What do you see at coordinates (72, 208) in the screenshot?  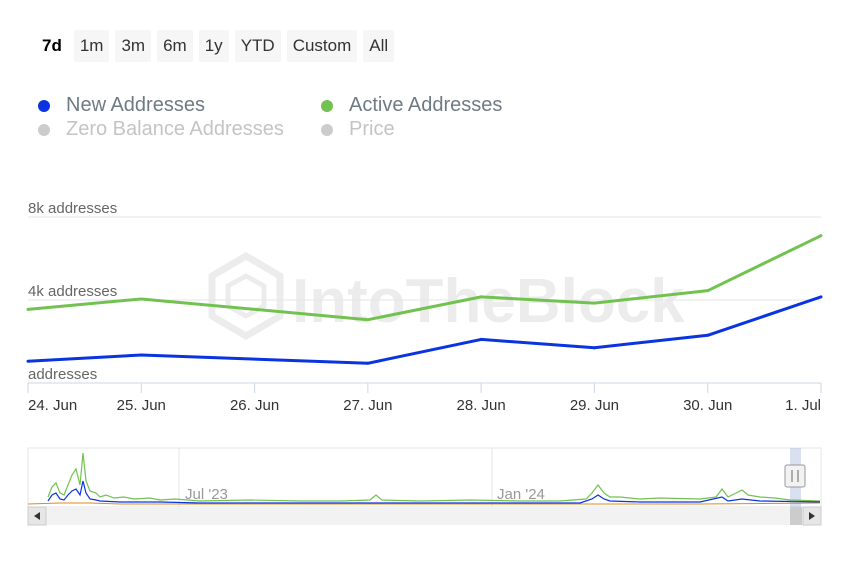 I see `y-tick-label: 8k addresses` at bounding box center [72, 208].